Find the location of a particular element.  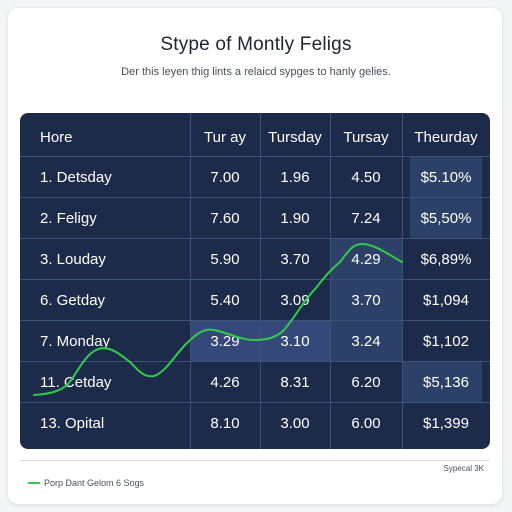

cell-value: 3.09 is located at coordinates (295, 300).